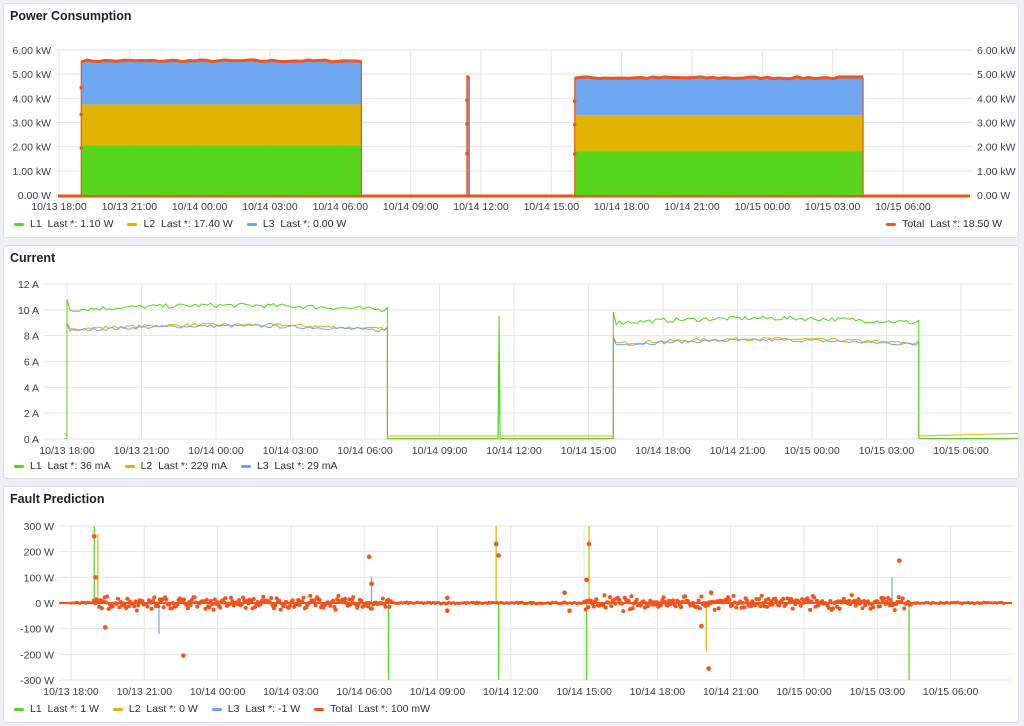  I want to click on legend-name: L3, so click(262, 466).